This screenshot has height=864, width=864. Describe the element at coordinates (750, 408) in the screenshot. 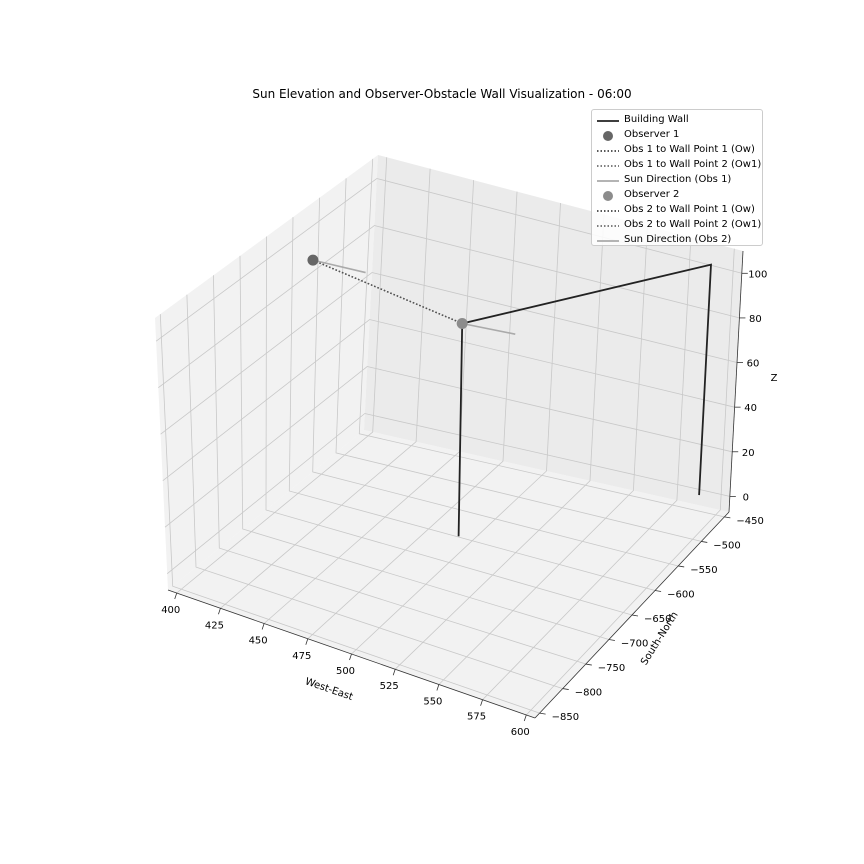

I see `z-tick-label: 40` at that location.